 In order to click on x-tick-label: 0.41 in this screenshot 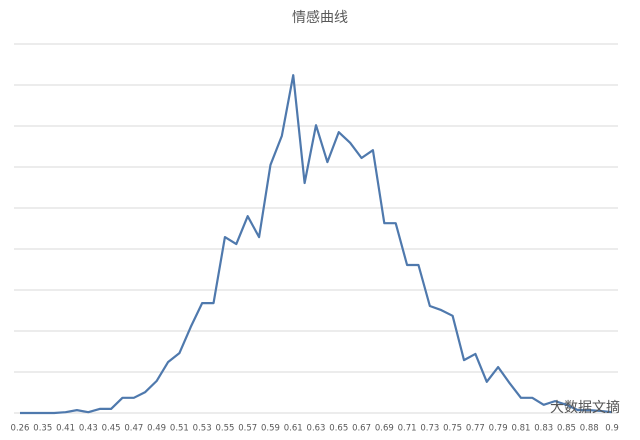, I will do `click(65, 429)`.